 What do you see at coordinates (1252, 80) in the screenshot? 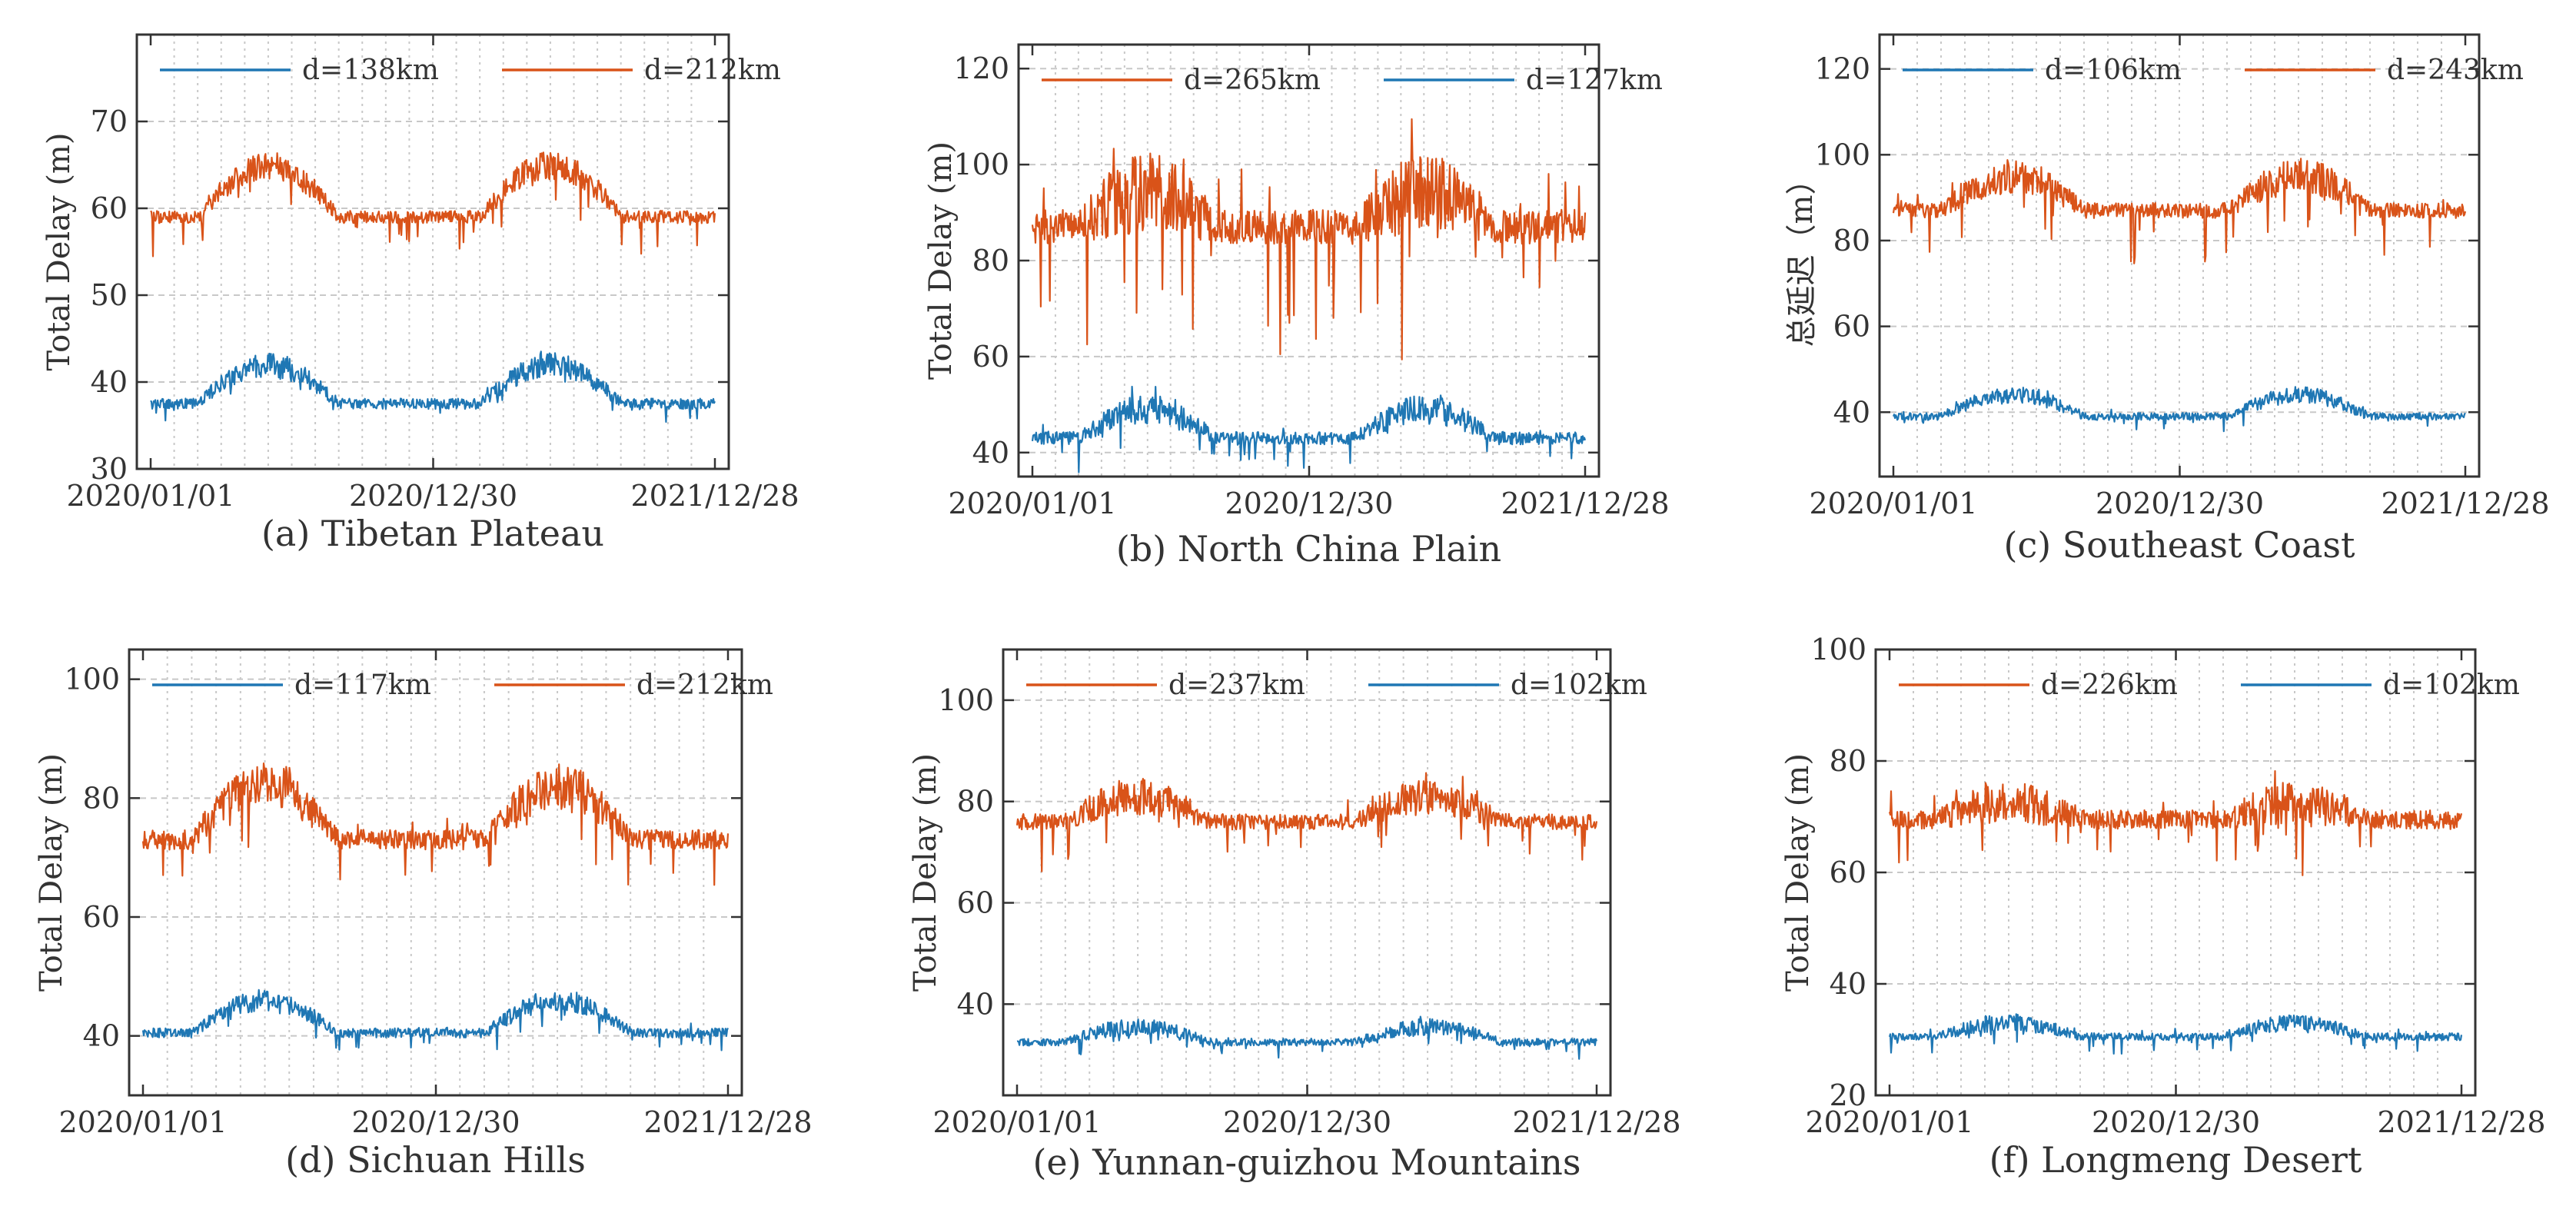
I see `legend-label: d=265km` at bounding box center [1252, 80].